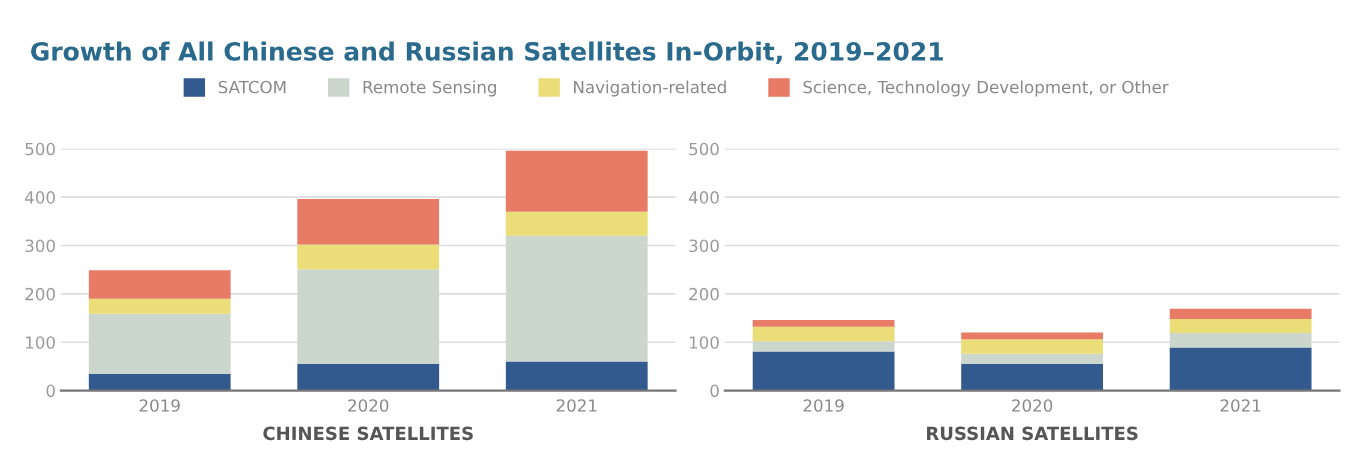 The width and height of the screenshot is (1353, 465). I want to click on chart-title: Growth of All Chinese and Russian Satellites In-Orbit, 2019–2021, so click(487, 52).